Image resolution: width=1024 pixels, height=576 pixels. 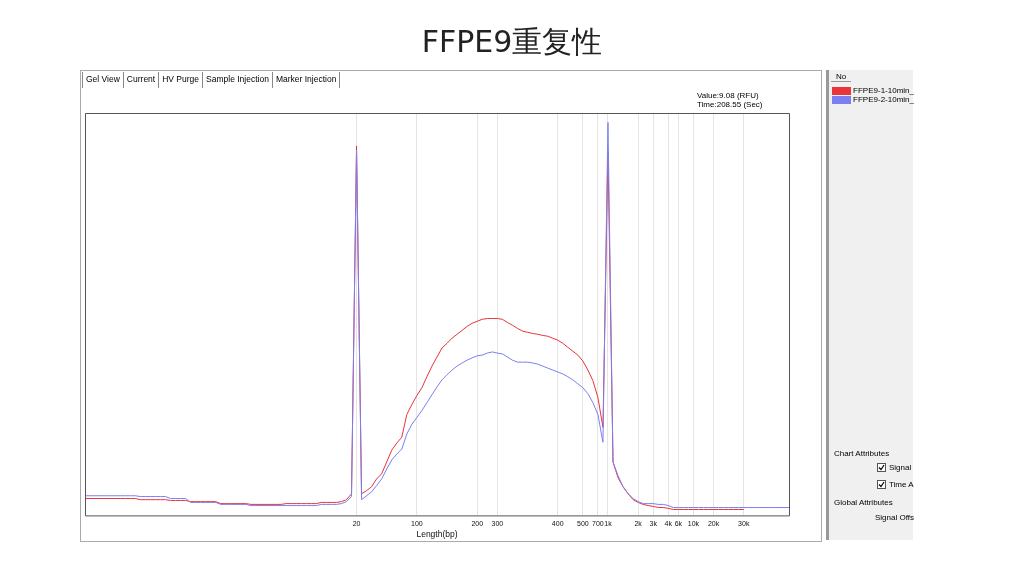 I want to click on text: Value:9.08 (RFU), so click(x=728, y=95).